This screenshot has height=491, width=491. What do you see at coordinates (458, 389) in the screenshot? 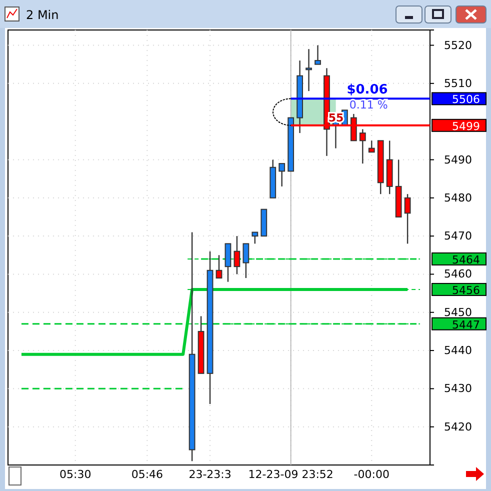
I see `y-tick-label: 5430` at bounding box center [458, 389].